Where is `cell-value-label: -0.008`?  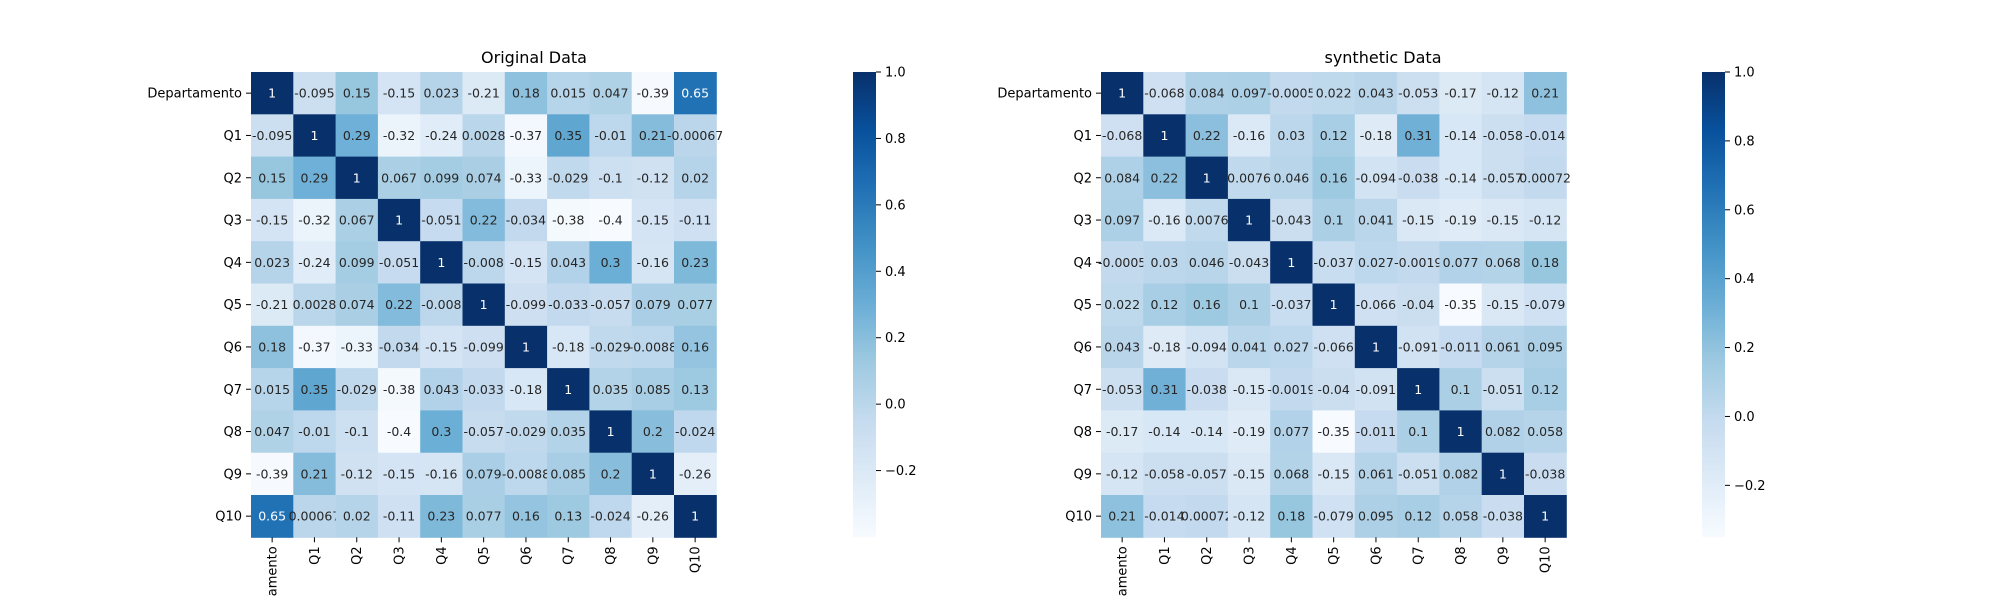
cell-value-label: -0.008 is located at coordinates (484, 262).